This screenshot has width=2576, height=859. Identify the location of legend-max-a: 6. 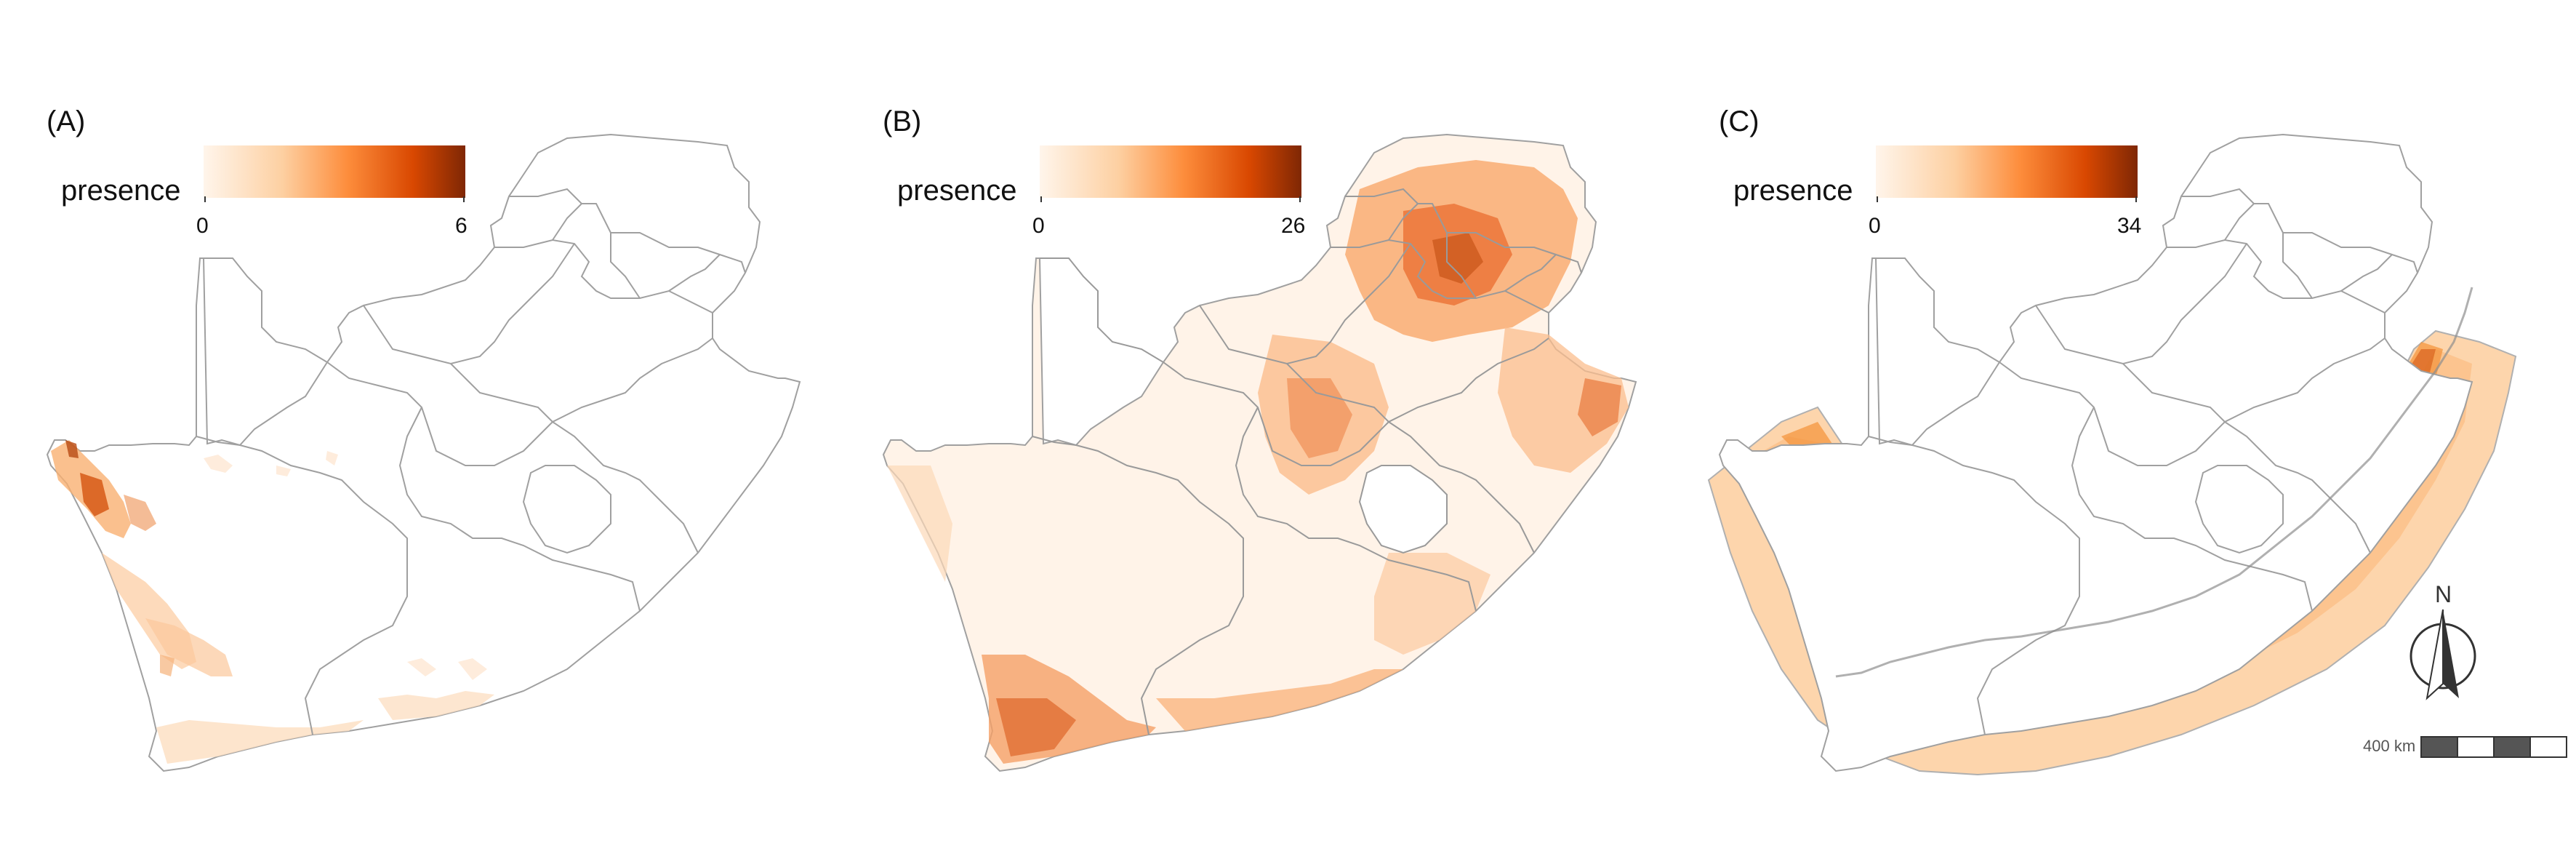
(462, 226).